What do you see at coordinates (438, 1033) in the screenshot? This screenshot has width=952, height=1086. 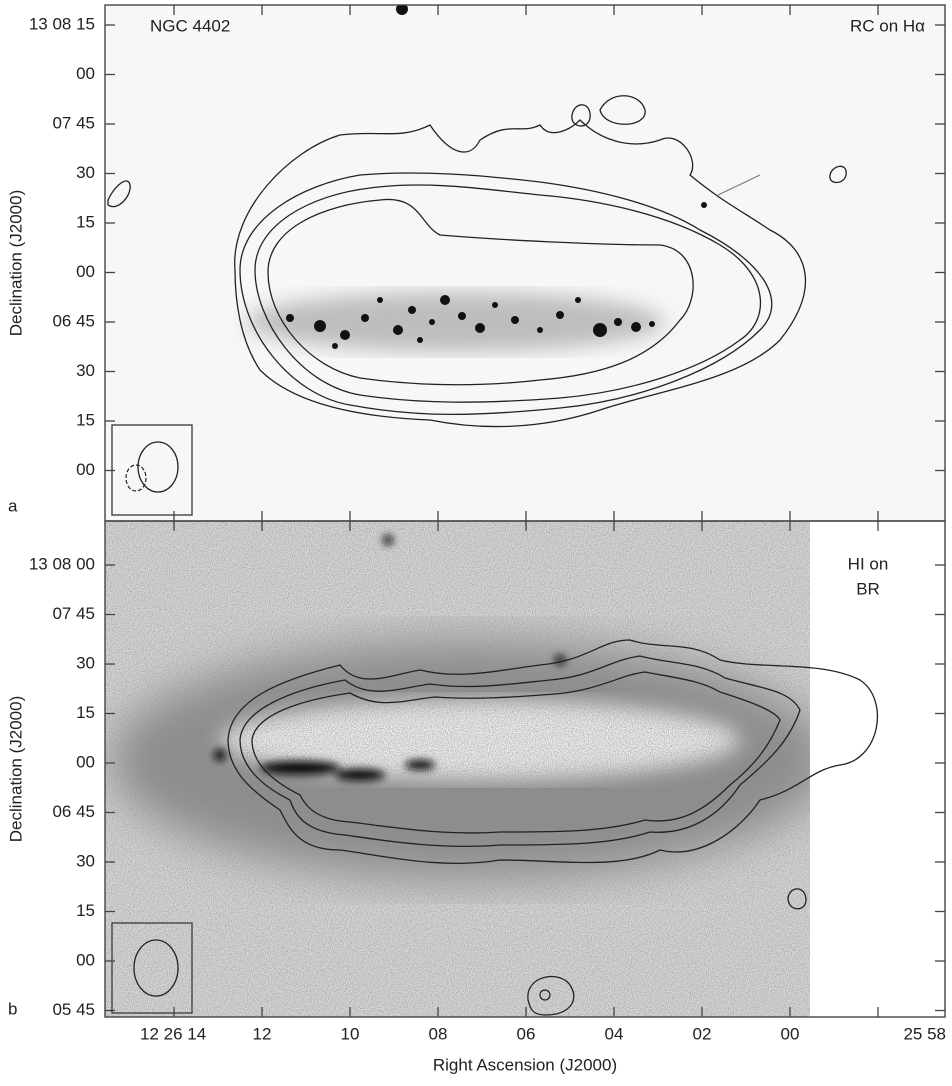 I see `x-tick-label: 08` at bounding box center [438, 1033].